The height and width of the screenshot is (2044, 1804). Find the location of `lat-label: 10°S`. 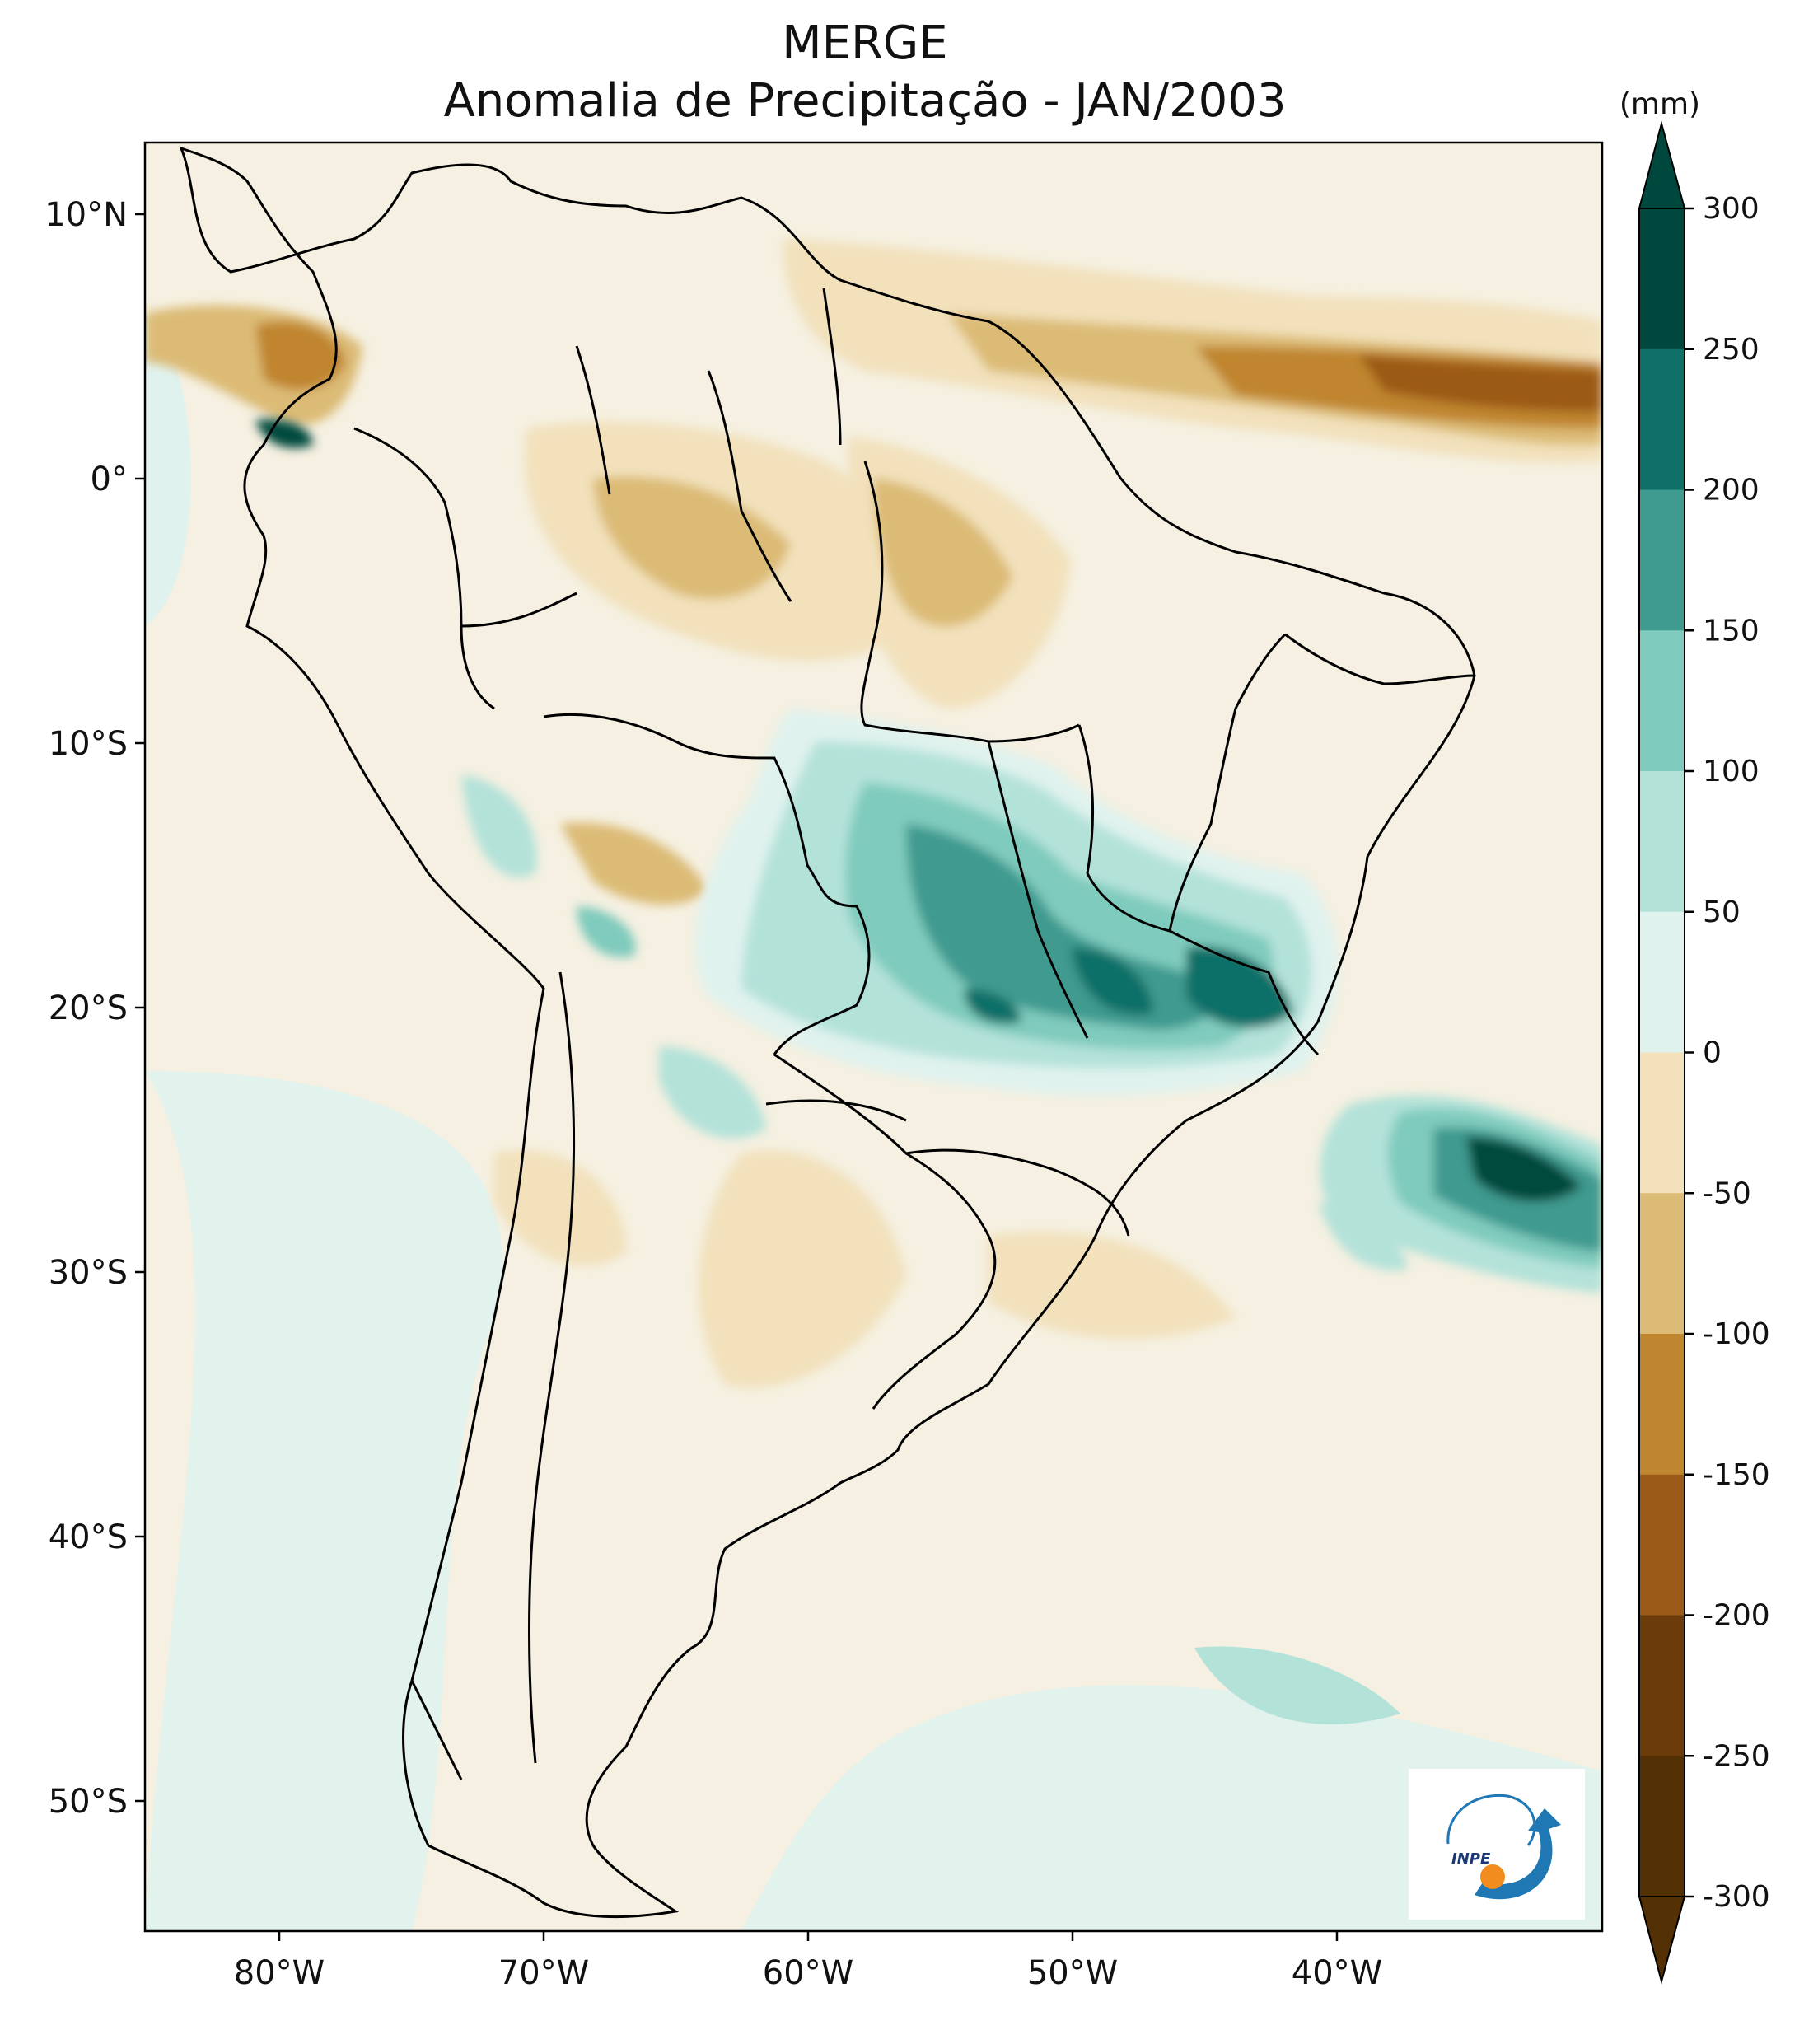

lat-label: 10°S is located at coordinates (88, 744).